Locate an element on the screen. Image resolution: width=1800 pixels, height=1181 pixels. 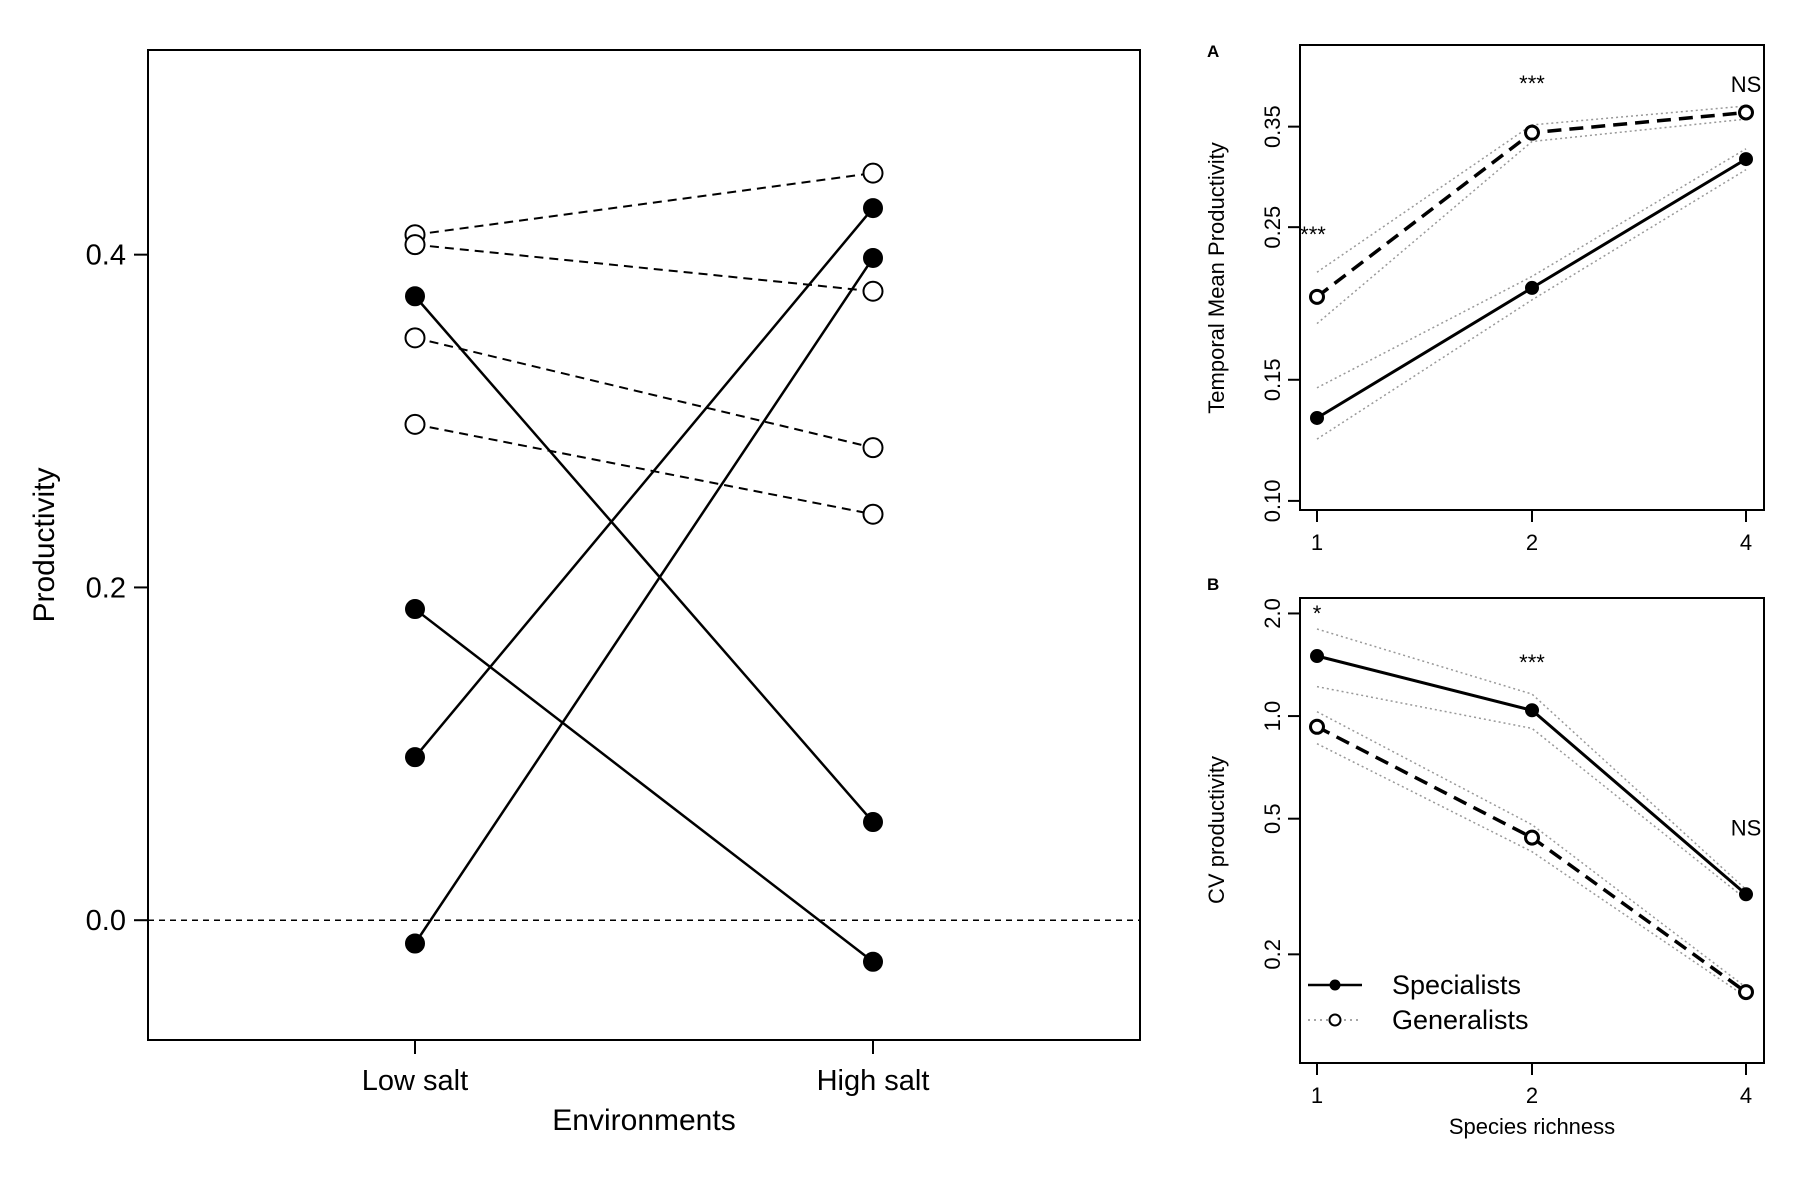
b-significance-1: * is located at coordinates (1317, 613).